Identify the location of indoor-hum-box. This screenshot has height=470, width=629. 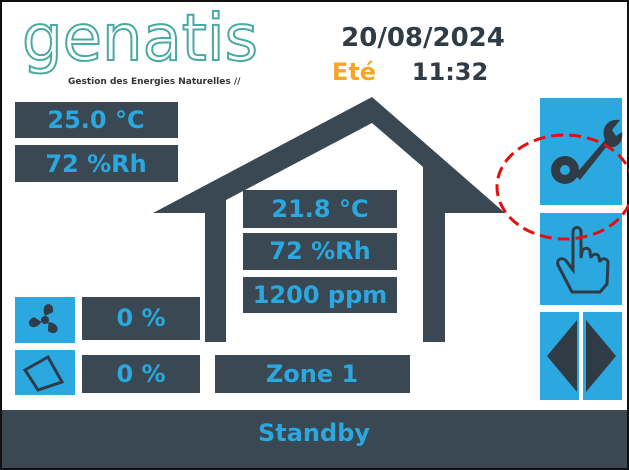
(320, 251).